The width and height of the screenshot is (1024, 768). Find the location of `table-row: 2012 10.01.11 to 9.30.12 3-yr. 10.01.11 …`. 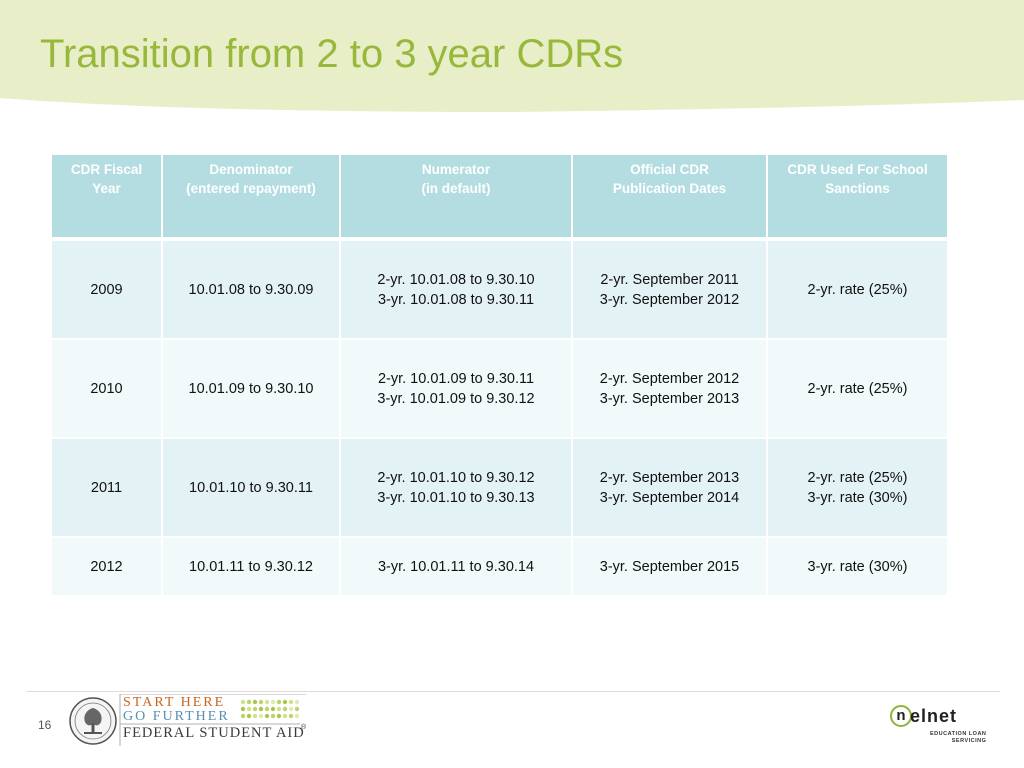

table-row: 2012 10.01.11 to 9.30.12 3-yr. 10.01.11 … is located at coordinates (499, 567).